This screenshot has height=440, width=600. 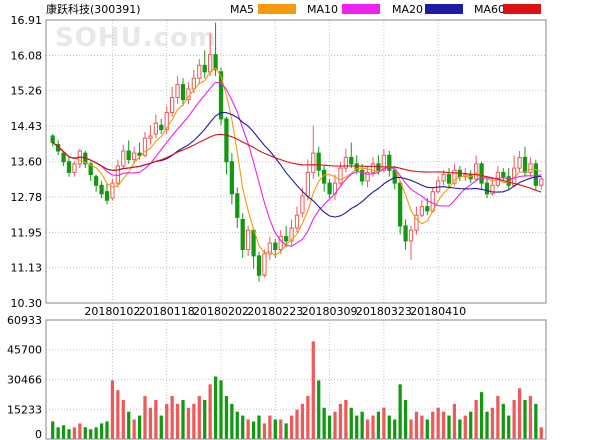 What do you see at coordinates (24, 409) in the screenshot?
I see `volume-tick-label: 15233` at bounding box center [24, 409].